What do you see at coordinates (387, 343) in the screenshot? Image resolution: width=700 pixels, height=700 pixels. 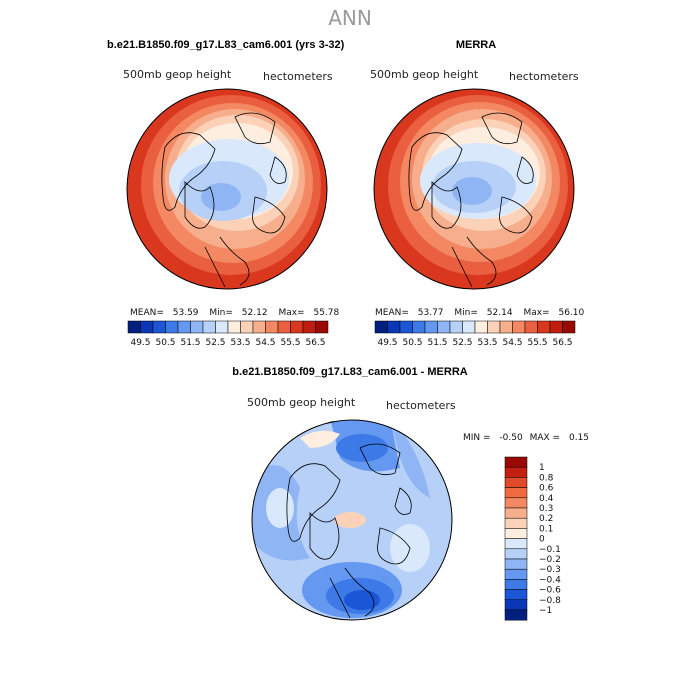 I see `obs-colorbar-tick-label: 49.5` at bounding box center [387, 343].